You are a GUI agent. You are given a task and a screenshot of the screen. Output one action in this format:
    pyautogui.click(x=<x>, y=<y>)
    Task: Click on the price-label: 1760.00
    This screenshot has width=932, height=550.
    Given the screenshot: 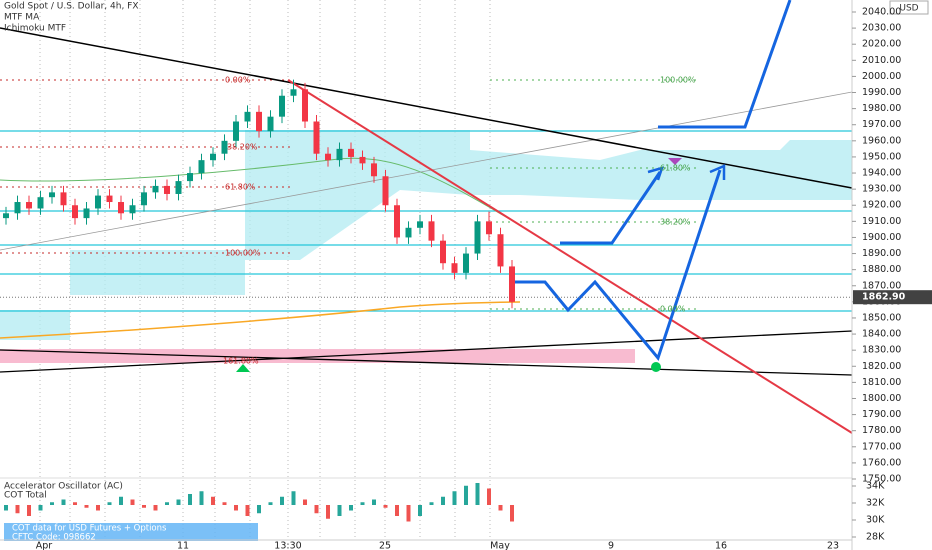 What is the action you would take?
    pyautogui.click(x=881, y=462)
    